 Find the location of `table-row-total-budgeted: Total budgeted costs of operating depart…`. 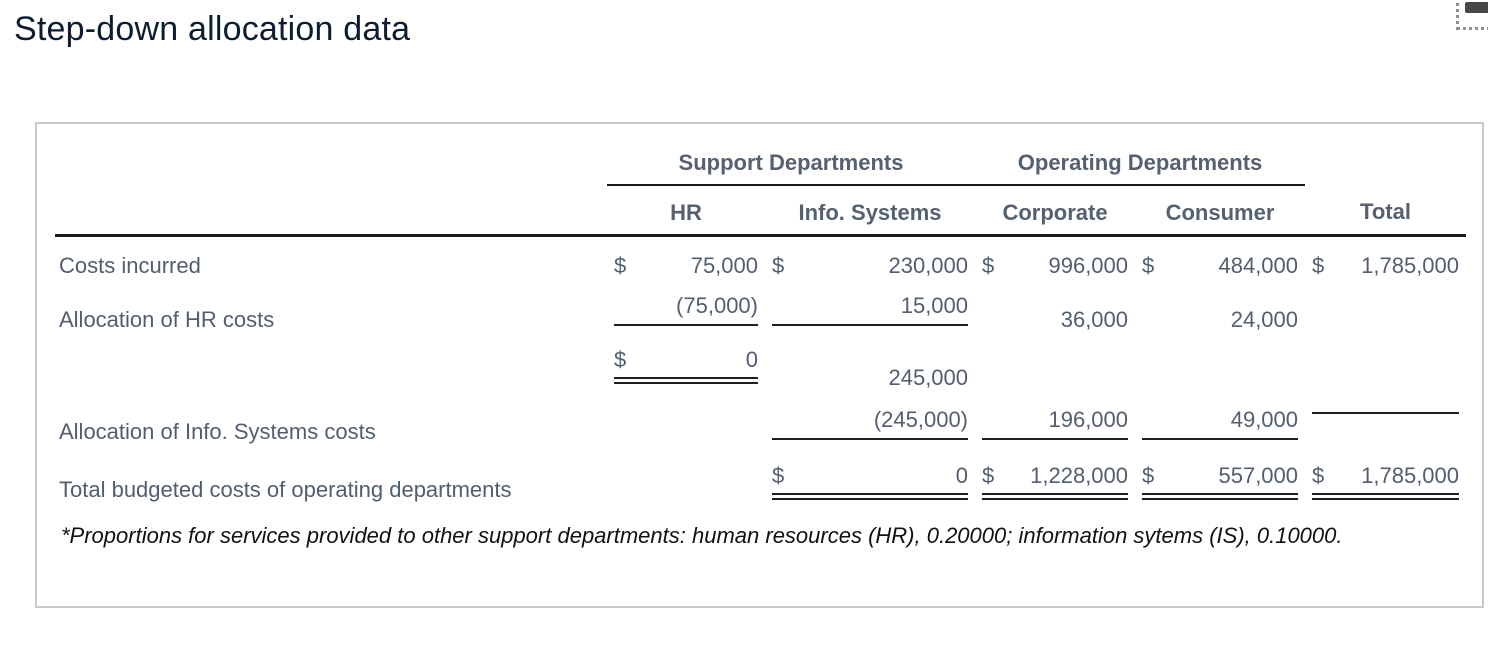

table-row-total-budgeted: Total budgeted costs of operating depart… is located at coordinates (760, 482).